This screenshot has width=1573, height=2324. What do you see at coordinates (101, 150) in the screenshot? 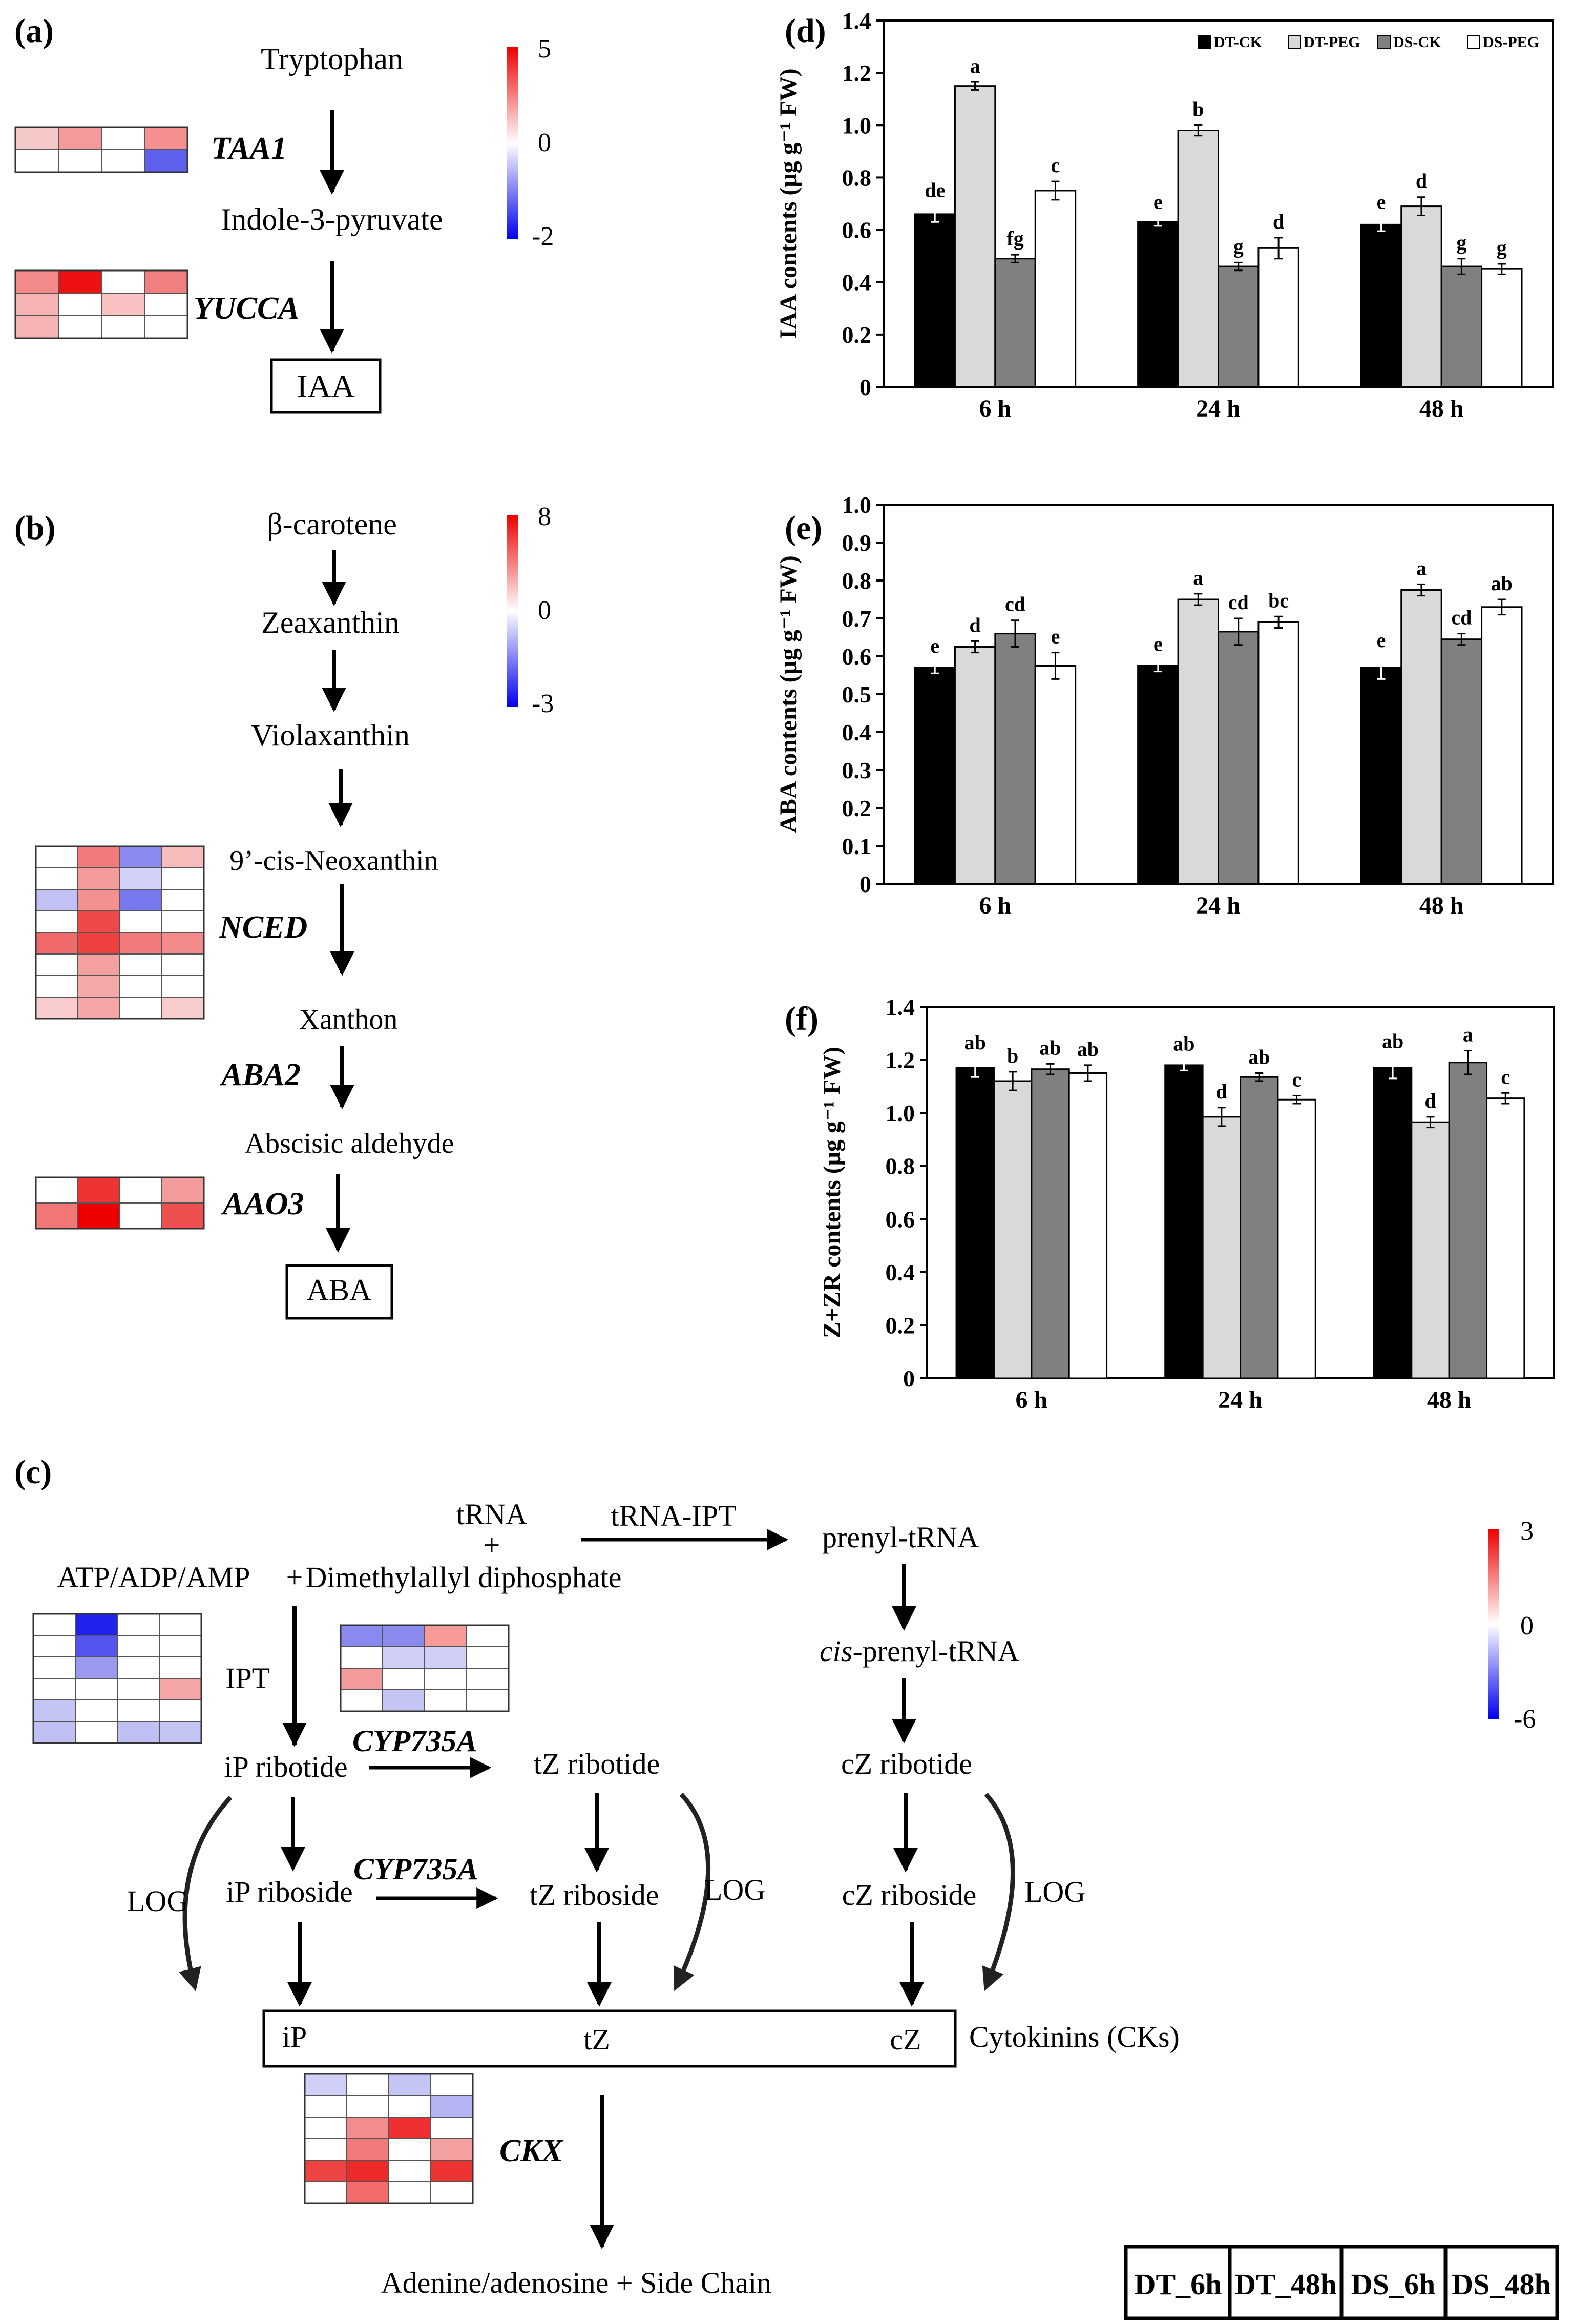
I see `heatmap-taa1-frame` at bounding box center [101, 150].